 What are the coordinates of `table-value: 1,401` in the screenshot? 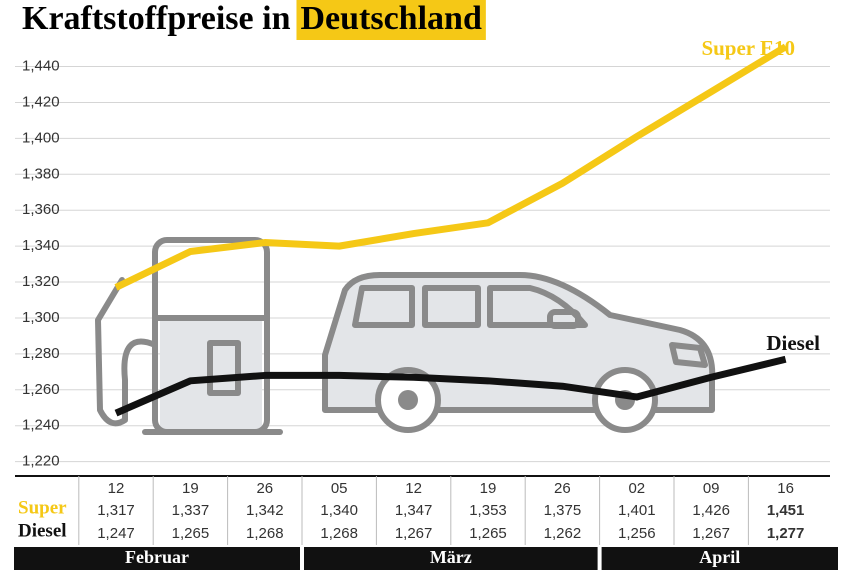 It's located at (637, 510).